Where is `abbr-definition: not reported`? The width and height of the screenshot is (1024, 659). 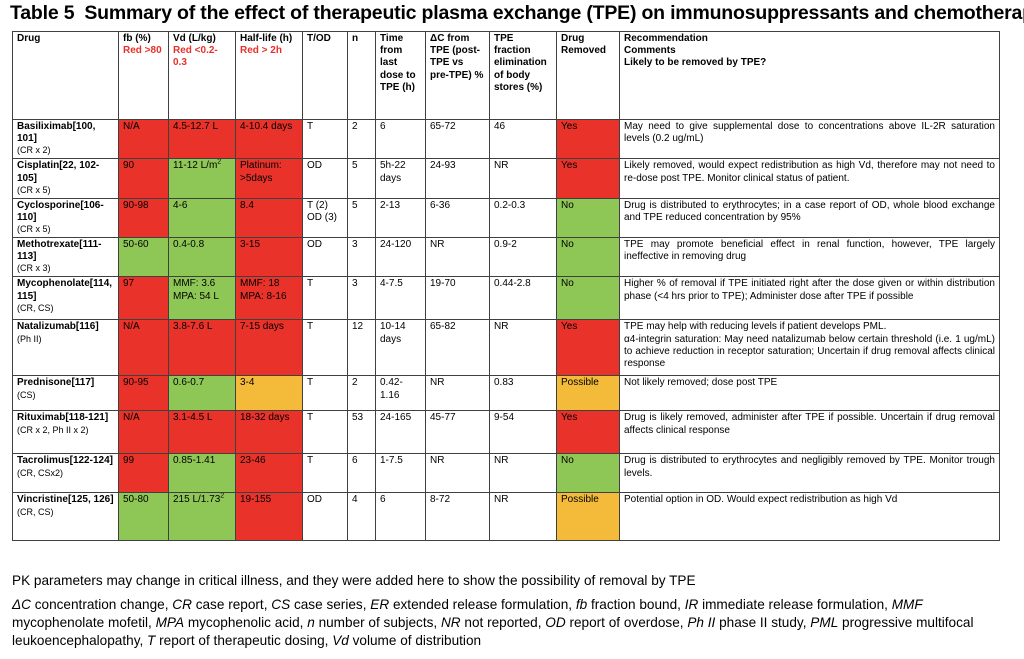
abbr-definition: not reported is located at coordinates (501, 622).